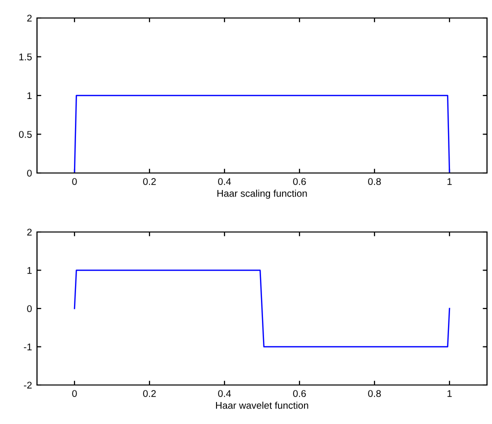  What do you see at coordinates (25, 57) in the screenshot?
I see `y-tick-label: 1.5` at bounding box center [25, 57].